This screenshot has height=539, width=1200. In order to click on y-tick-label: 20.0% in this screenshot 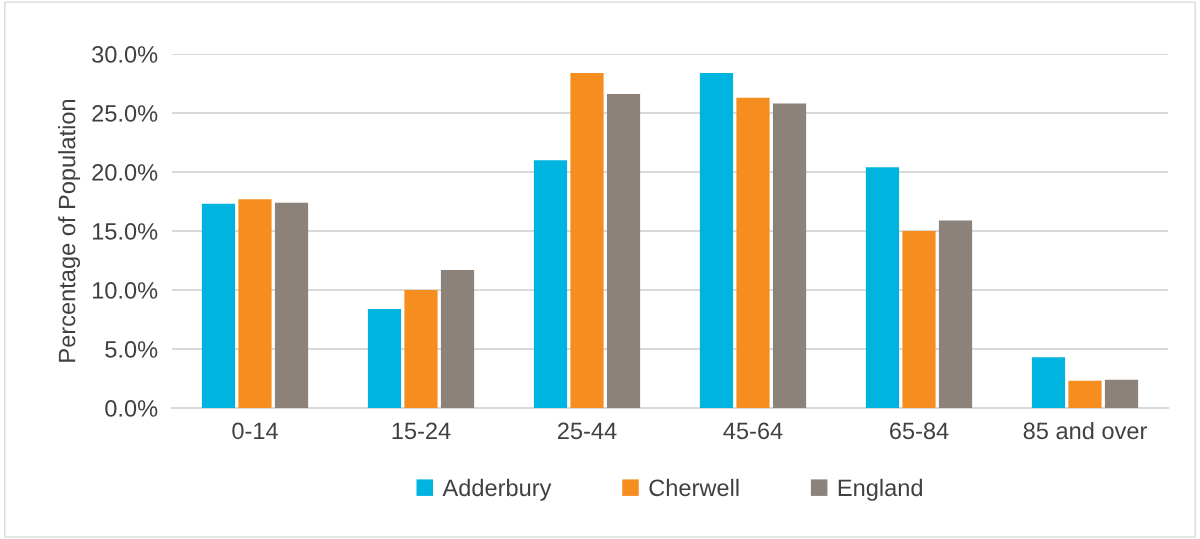, I will do `click(125, 172)`.